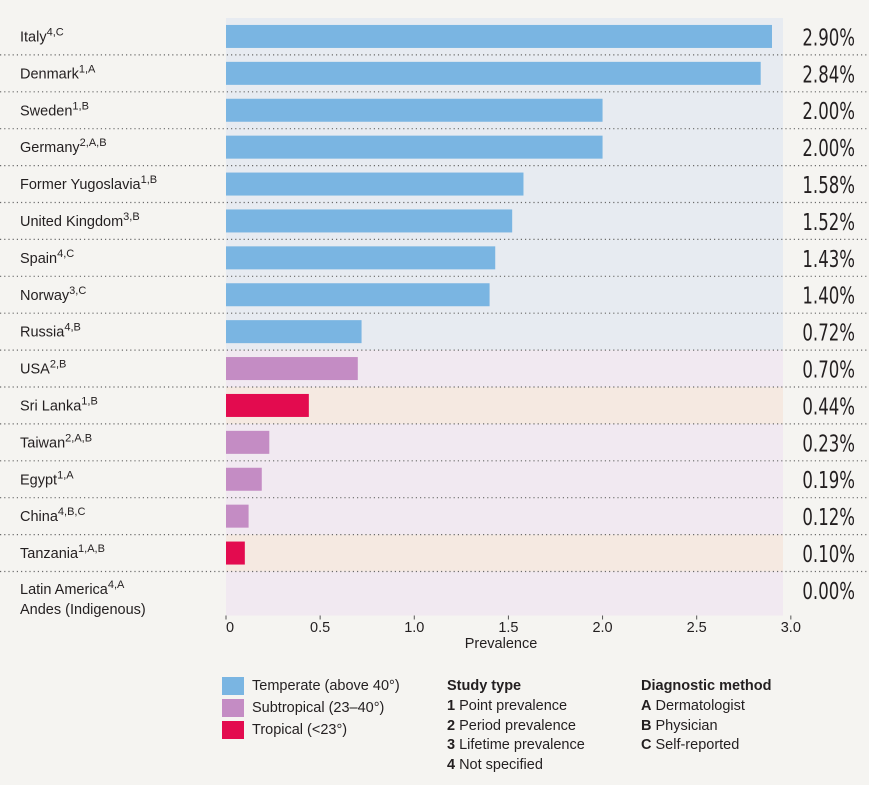  Describe the element at coordinates (828, 259) in the screenshot. I see `value-label: 1.43%` at that location.